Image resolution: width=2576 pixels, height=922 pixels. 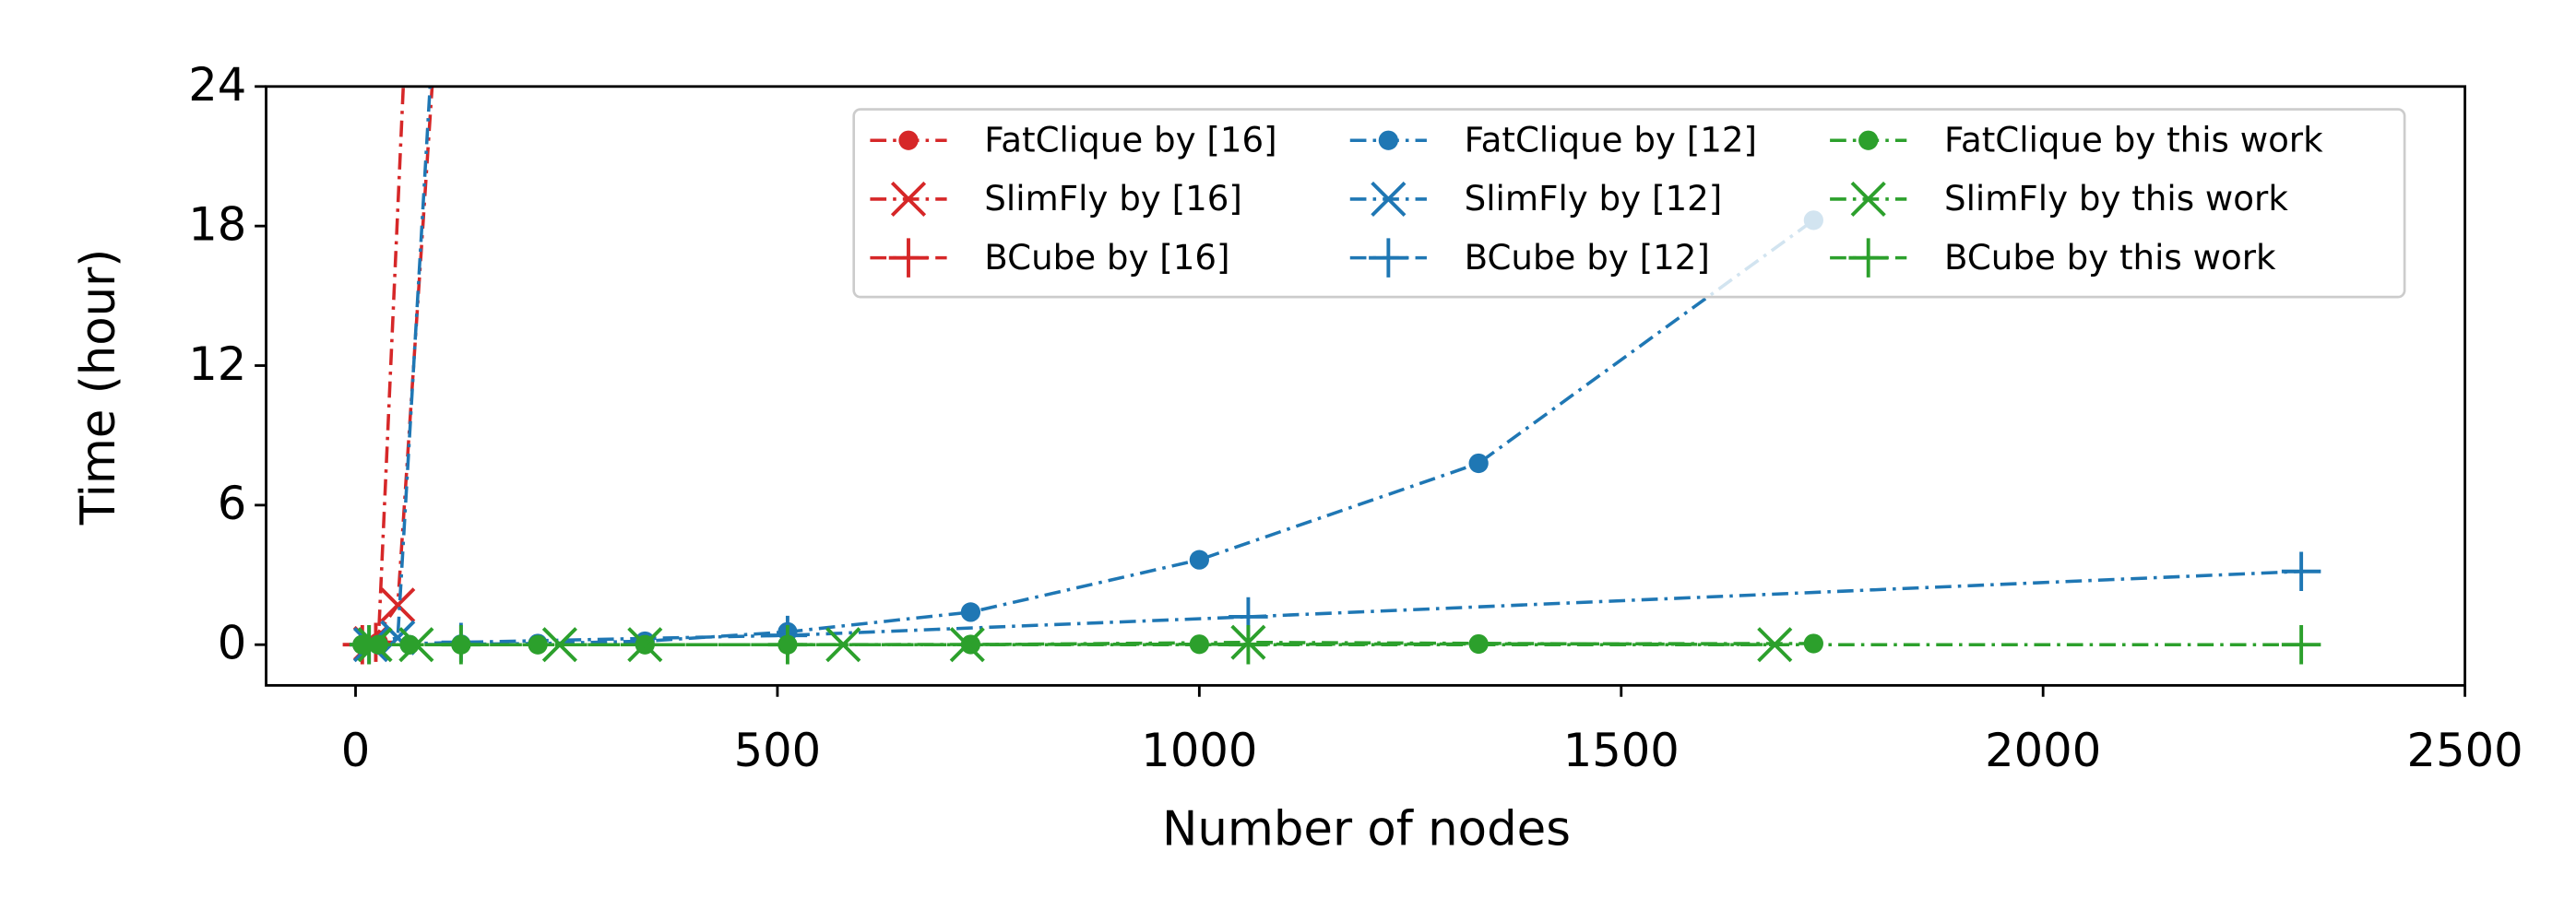 What do you see at coordinates (217, 224) in the screenshot?
I see `y-tick-label: 18` at bounding box center [217, 224].